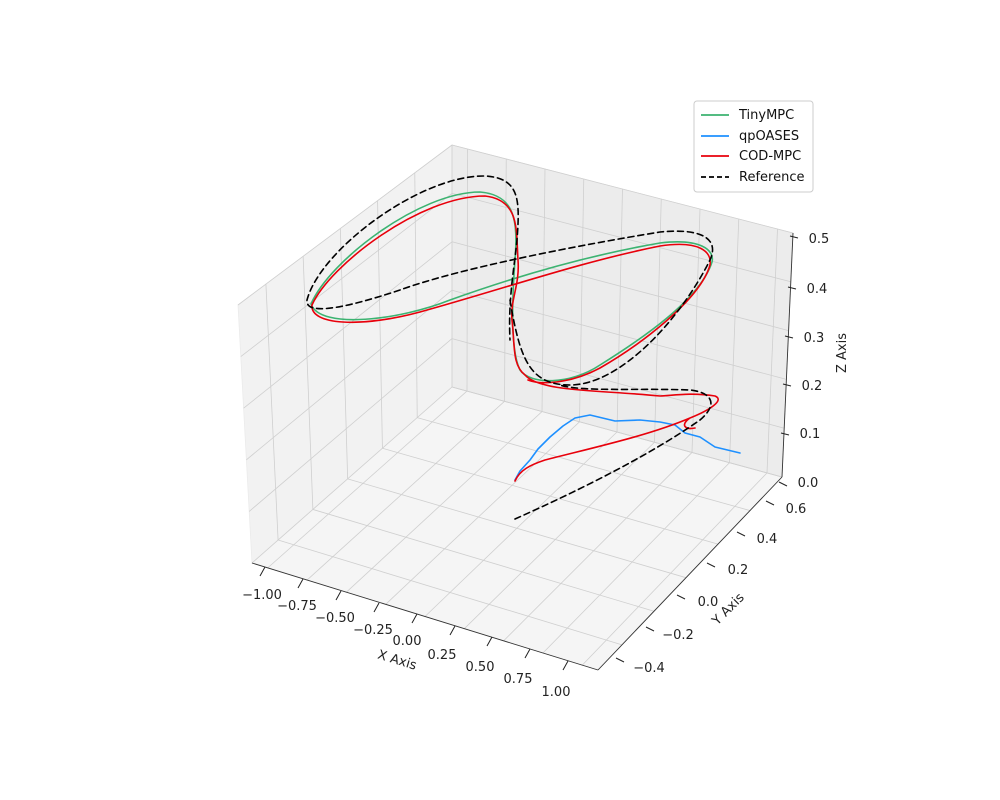 The width and height of the screenshot is (1000, 800). I want to click on x-tick-label: 0.00, so click(407, 641).